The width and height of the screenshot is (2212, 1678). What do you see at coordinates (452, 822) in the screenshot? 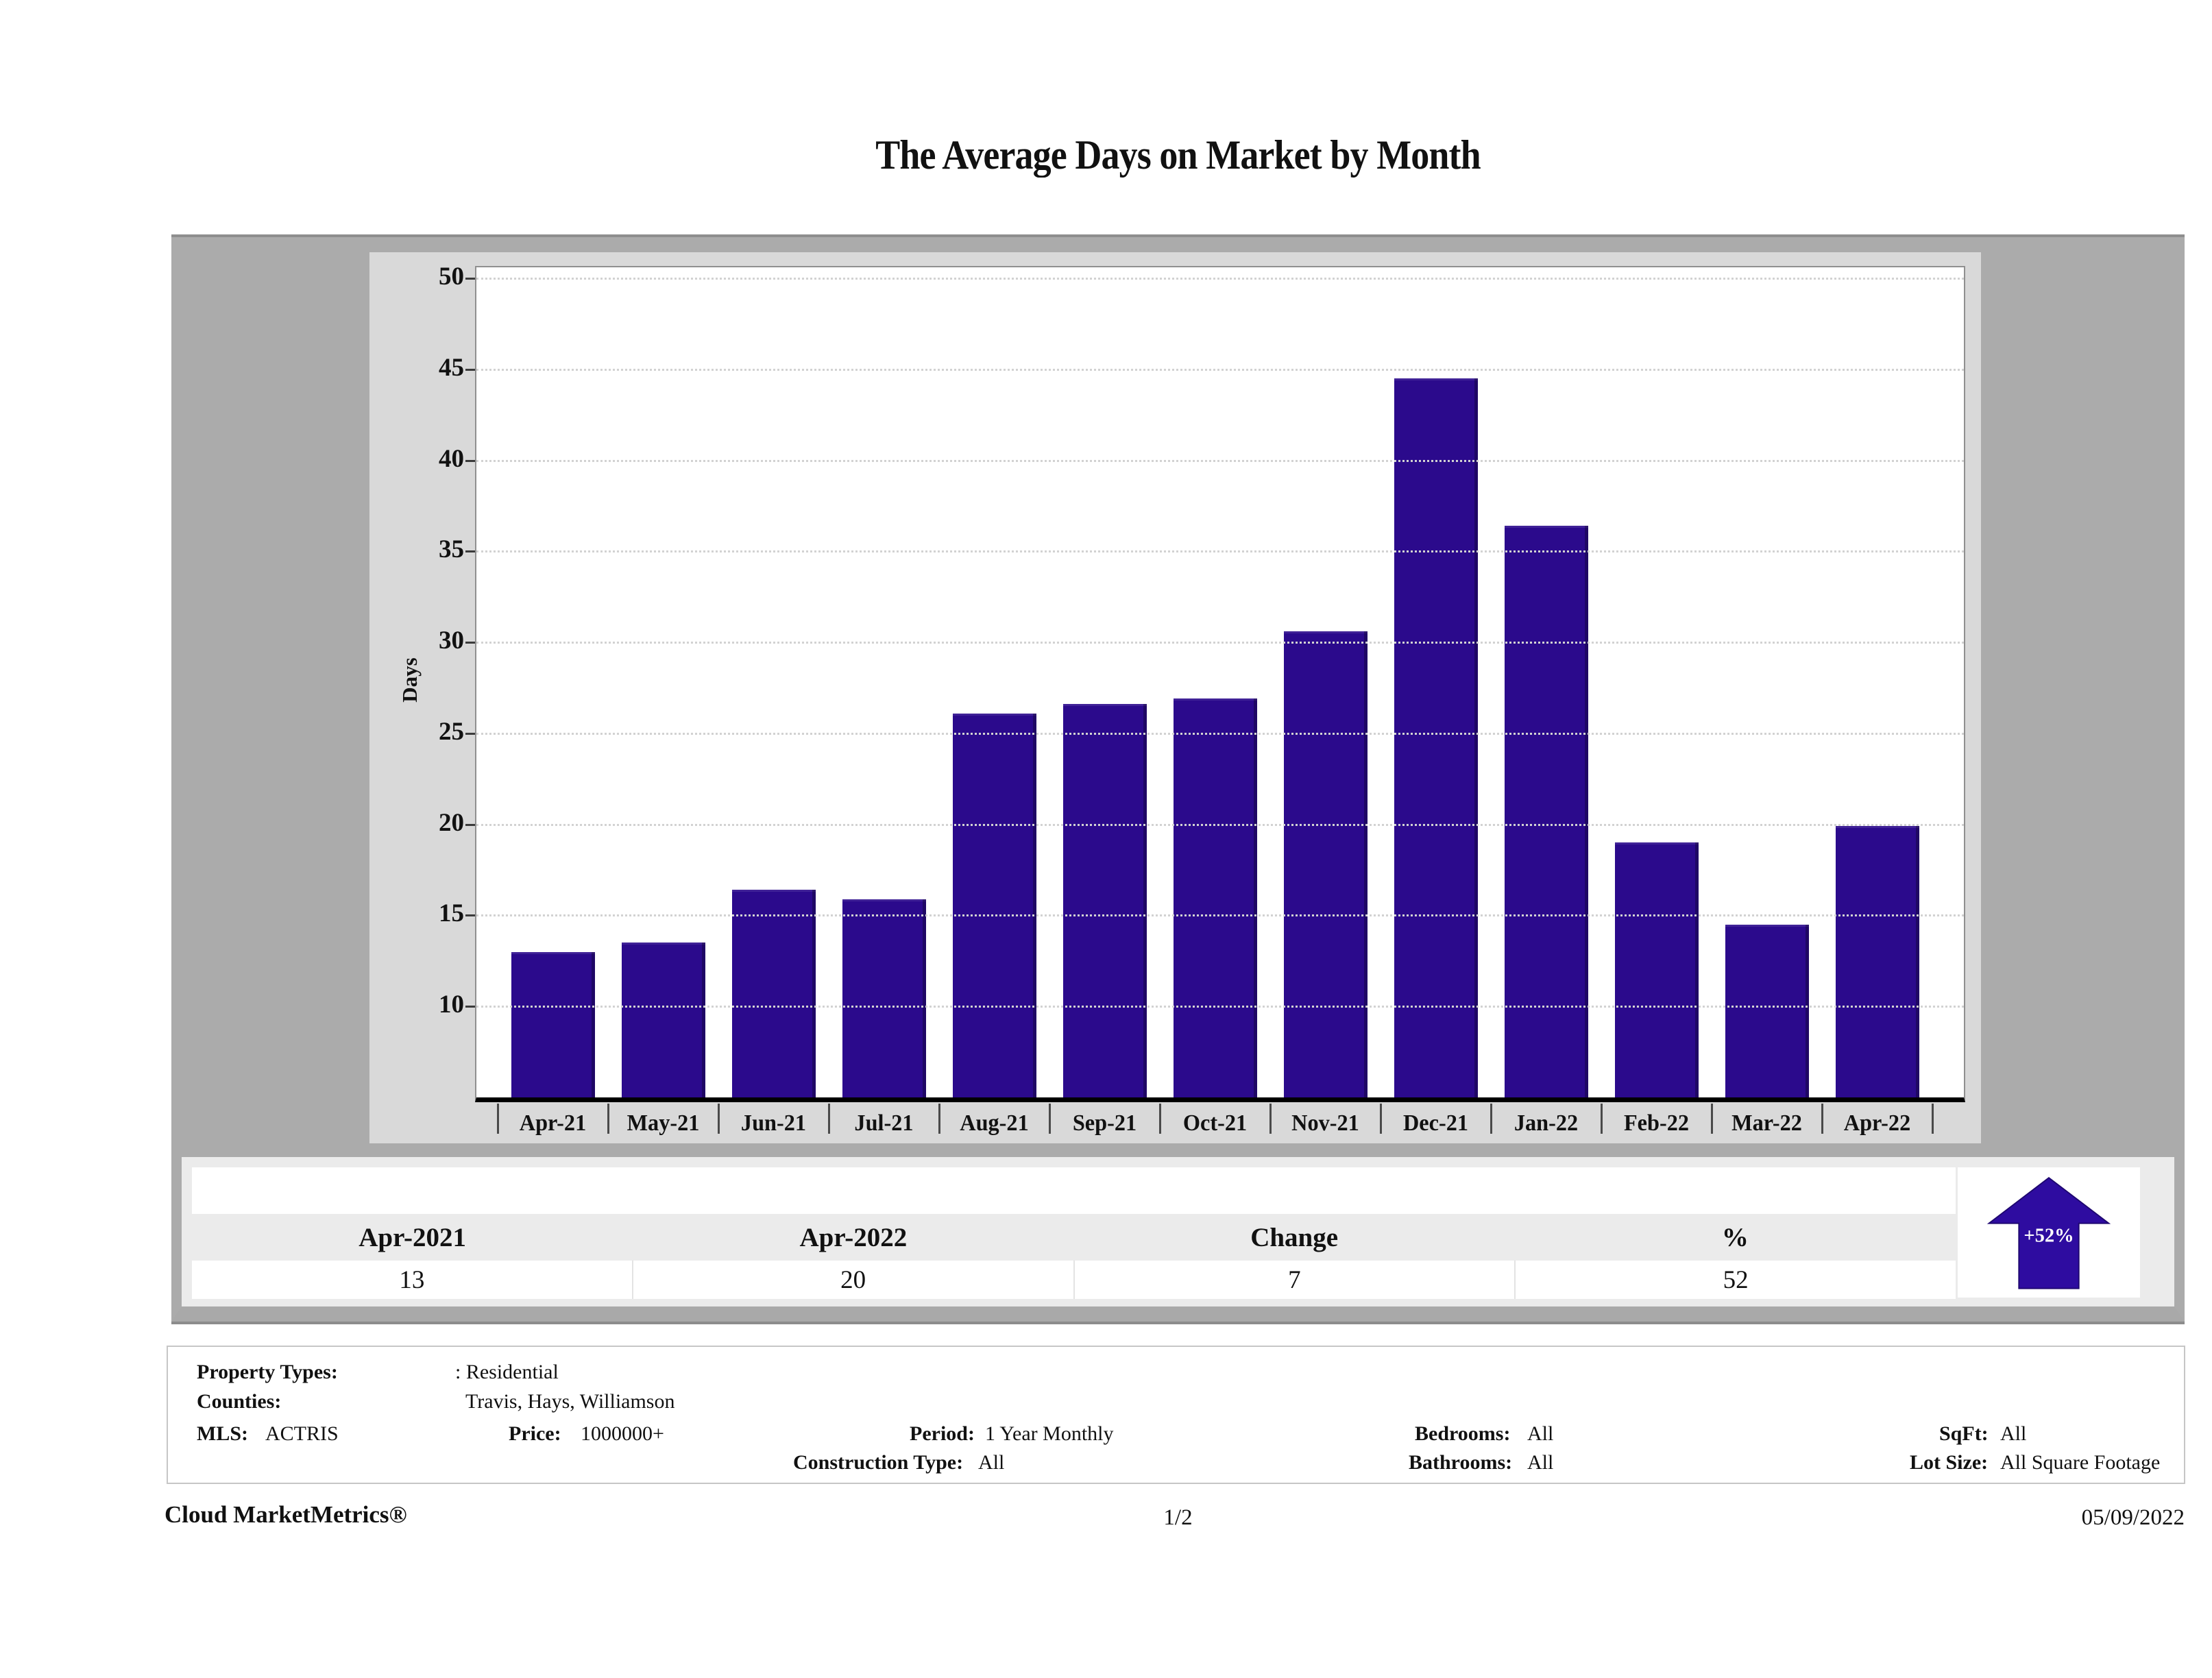
I see `y-tick-label: 20` at bounding box center [452, 822].